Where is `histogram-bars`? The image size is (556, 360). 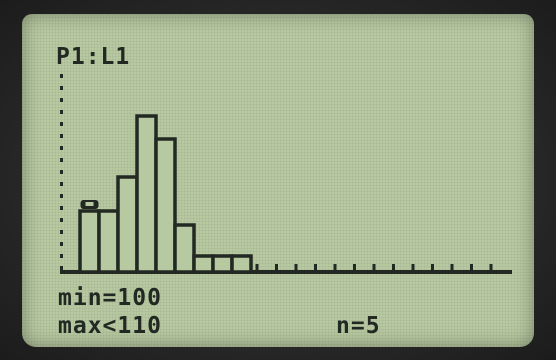
histogram-bars is located at coordinates (165, 194).